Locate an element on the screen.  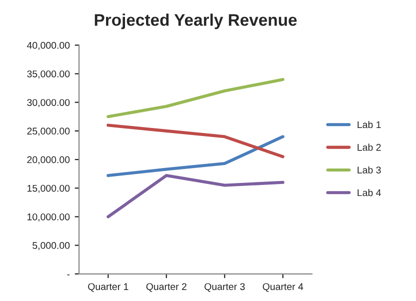
y-tick-label: 10,000.00 is located at coordinates (49, 217).